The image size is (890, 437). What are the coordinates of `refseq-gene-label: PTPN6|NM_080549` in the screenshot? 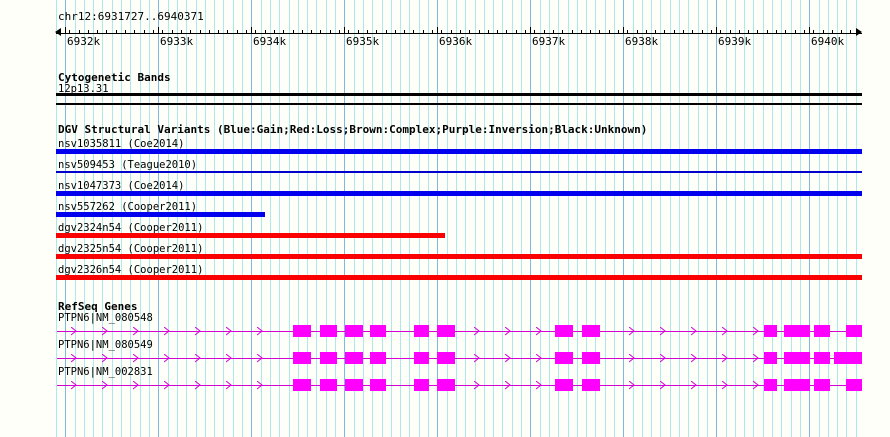 It's located at (105, 345).